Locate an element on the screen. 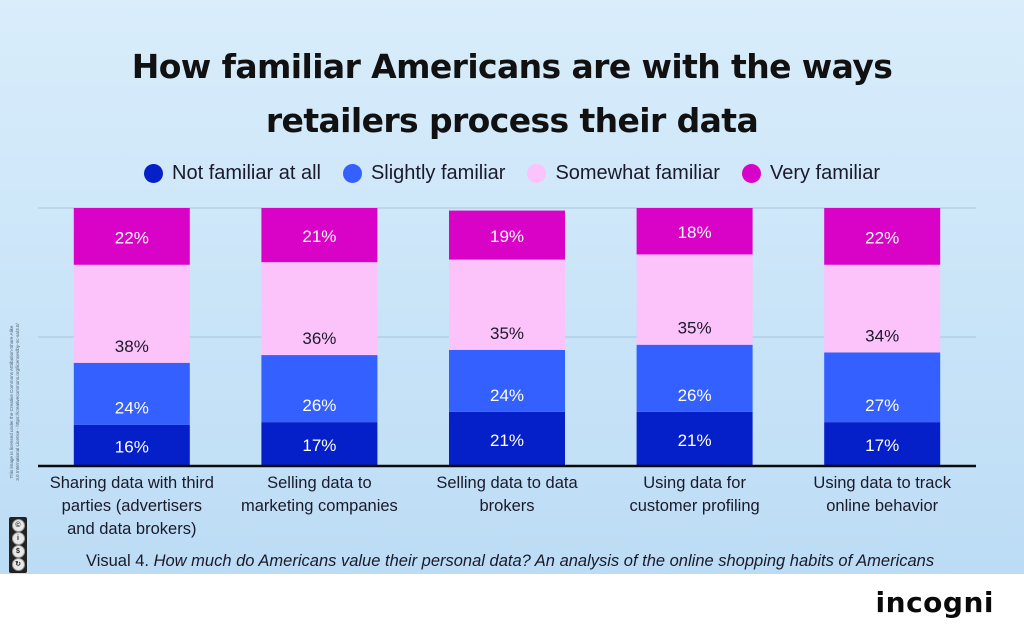  creative-commons-badge-icon: © i $ ↻ is located at coordinates (18, 545).